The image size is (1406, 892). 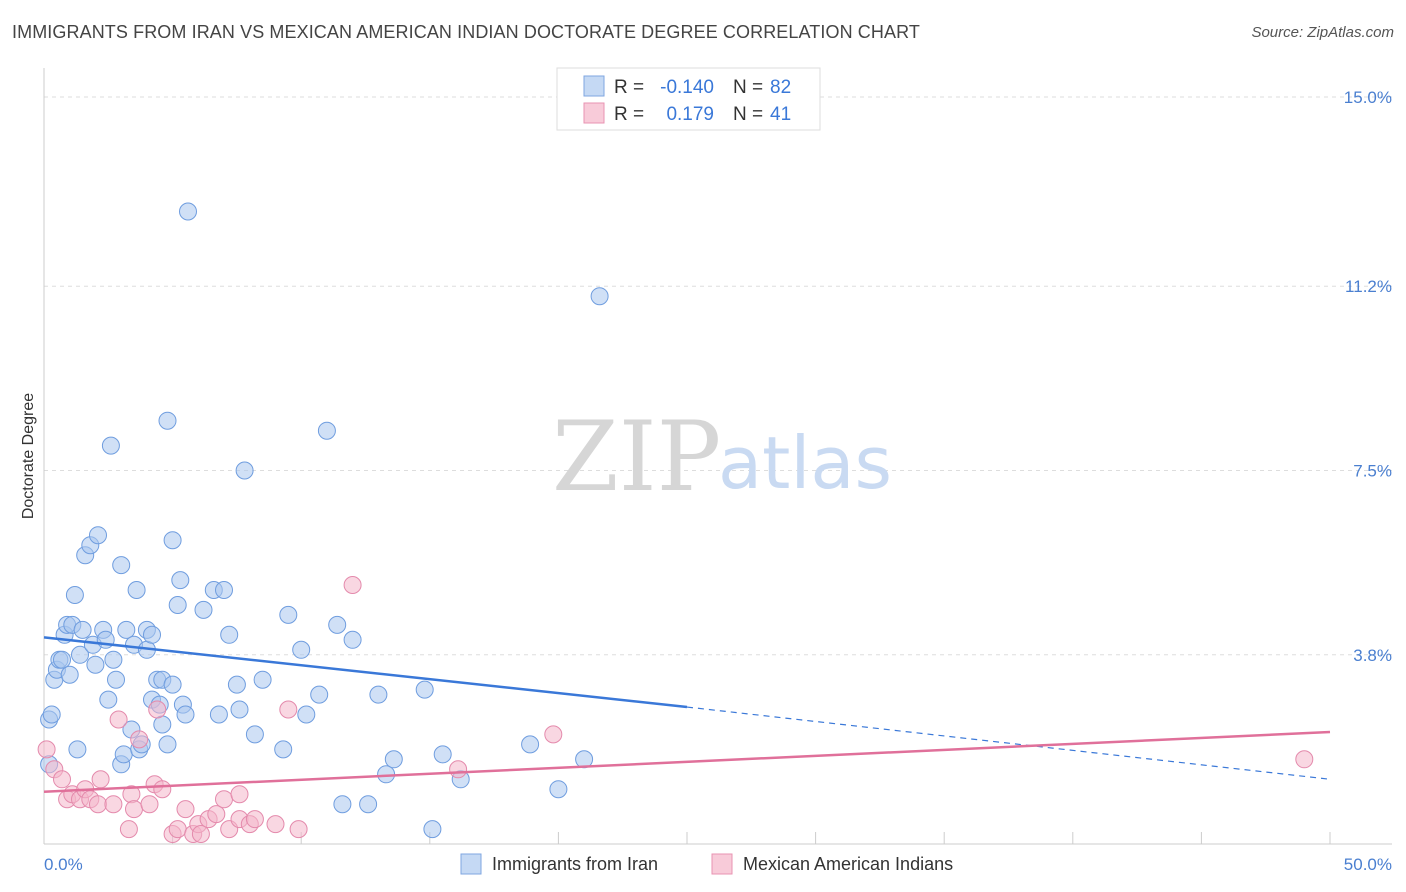 I want to click on x-axis-ticks, so click(x=687, y=838).